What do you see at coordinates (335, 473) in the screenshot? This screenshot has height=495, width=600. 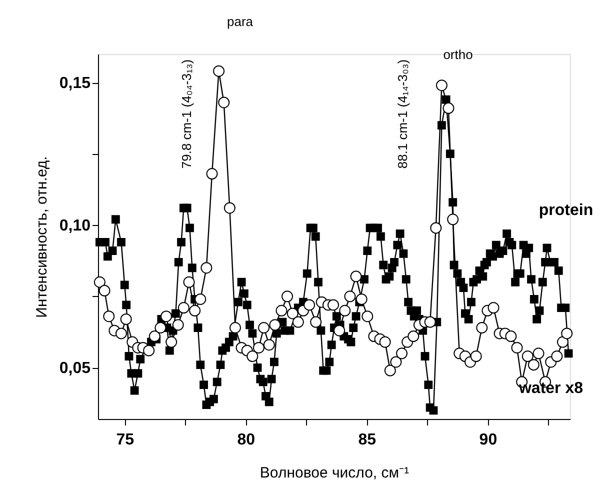 I see `x-axis-title: Волновое число, см⁻¹` at bounding box center [335, 473].